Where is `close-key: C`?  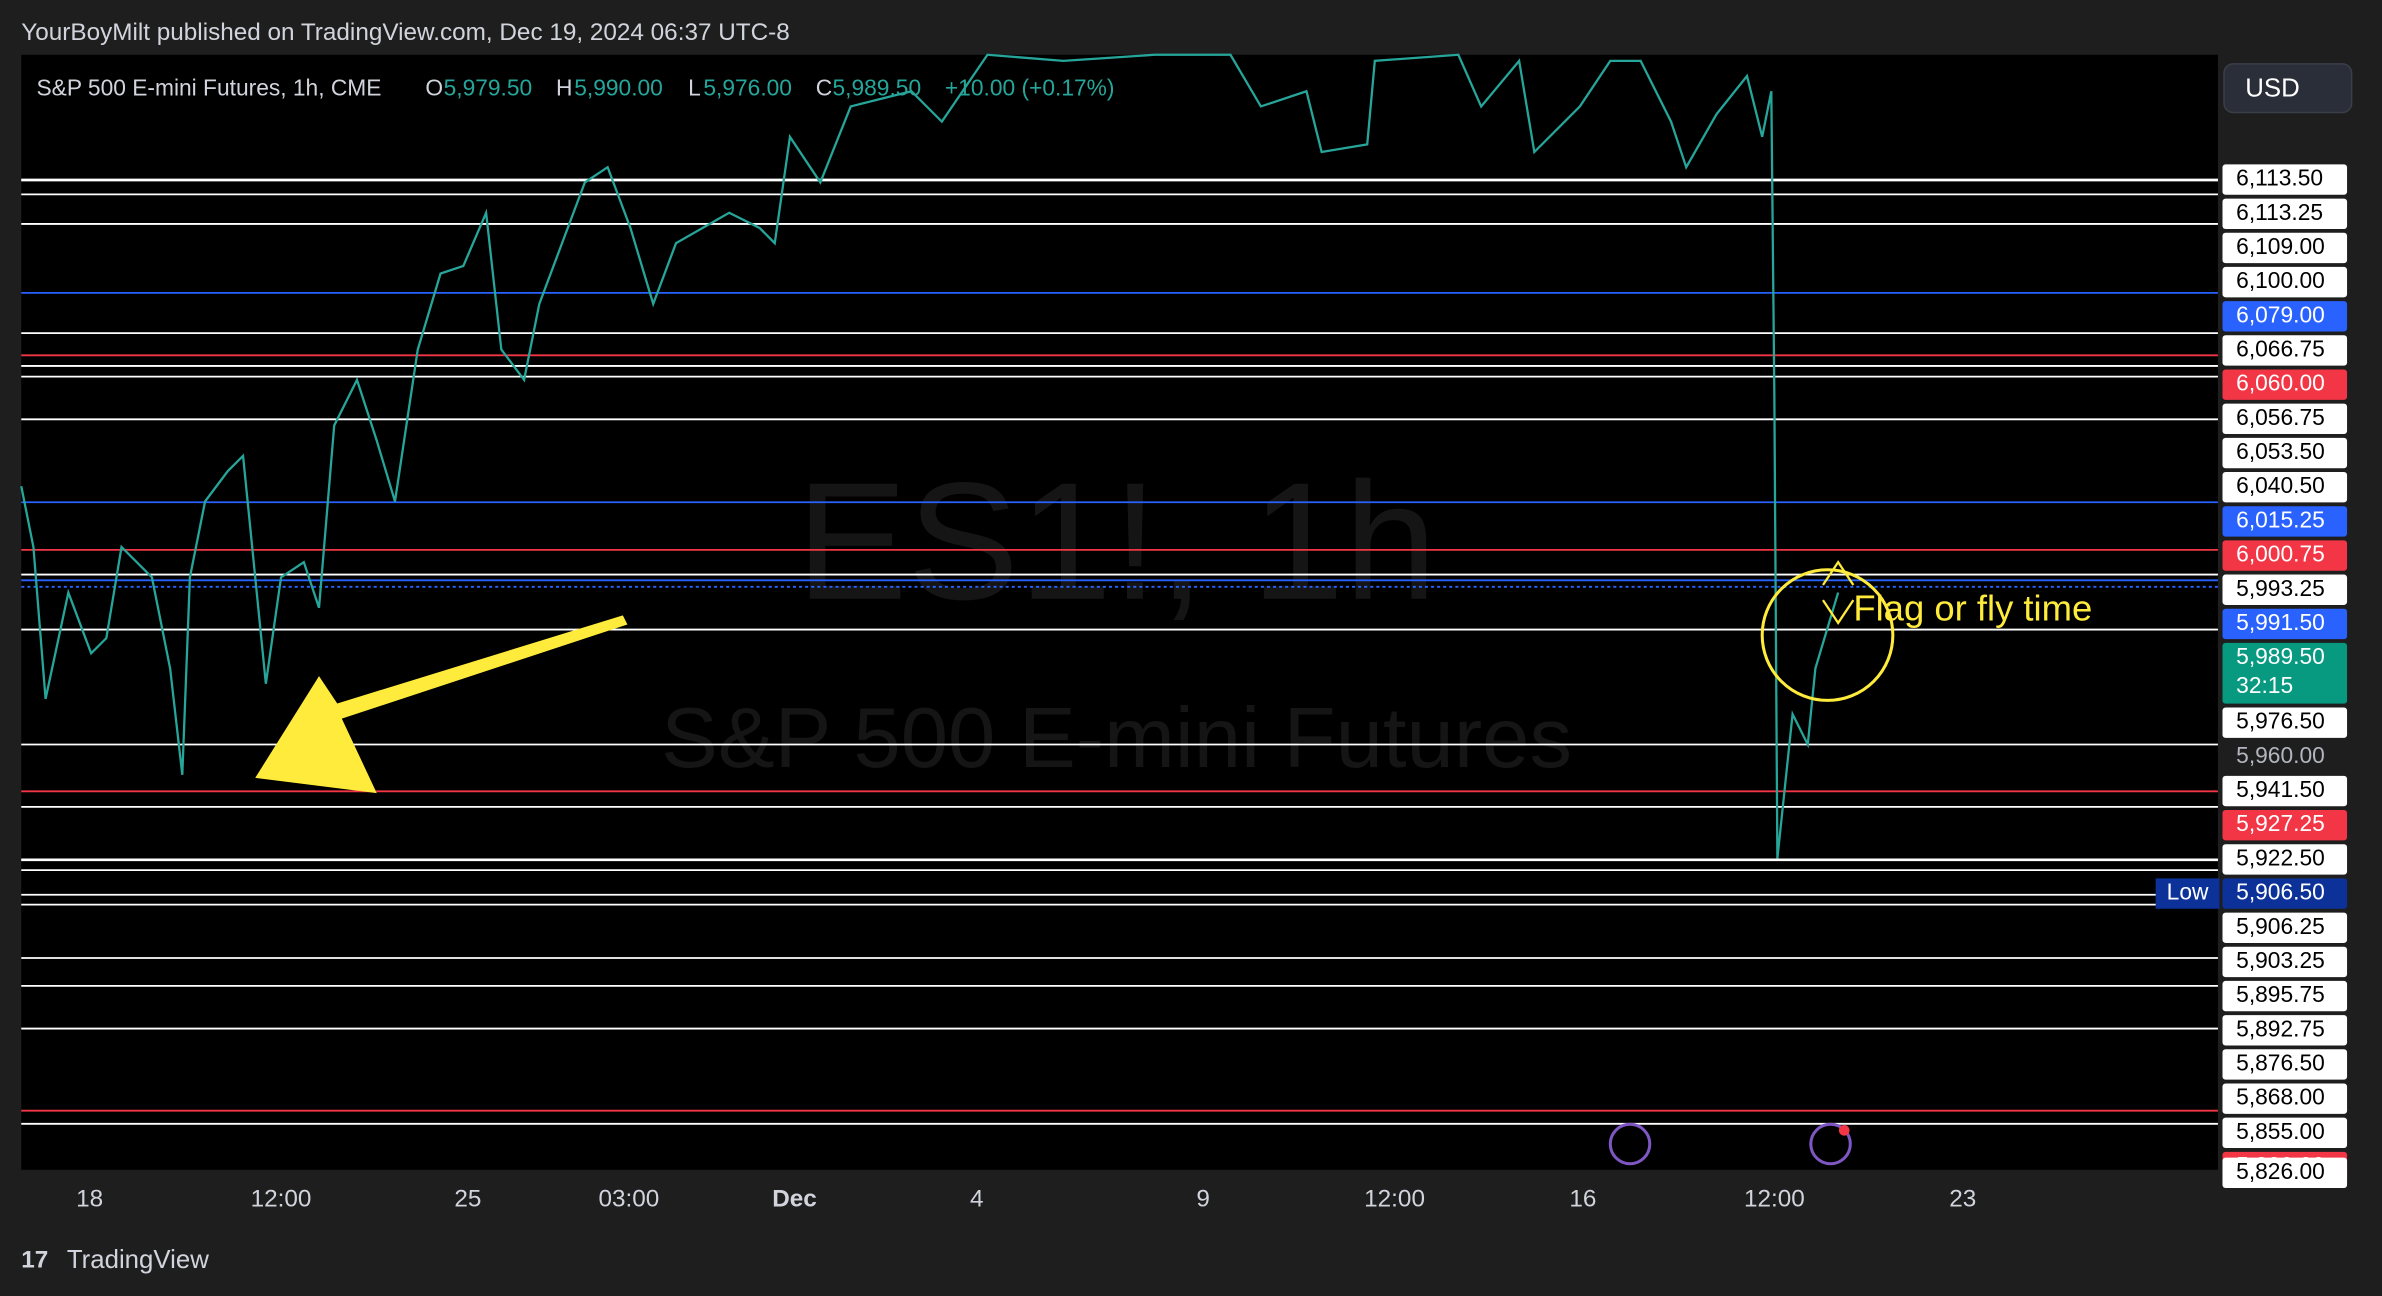
close-key: C is located at coordinates (824, 88).